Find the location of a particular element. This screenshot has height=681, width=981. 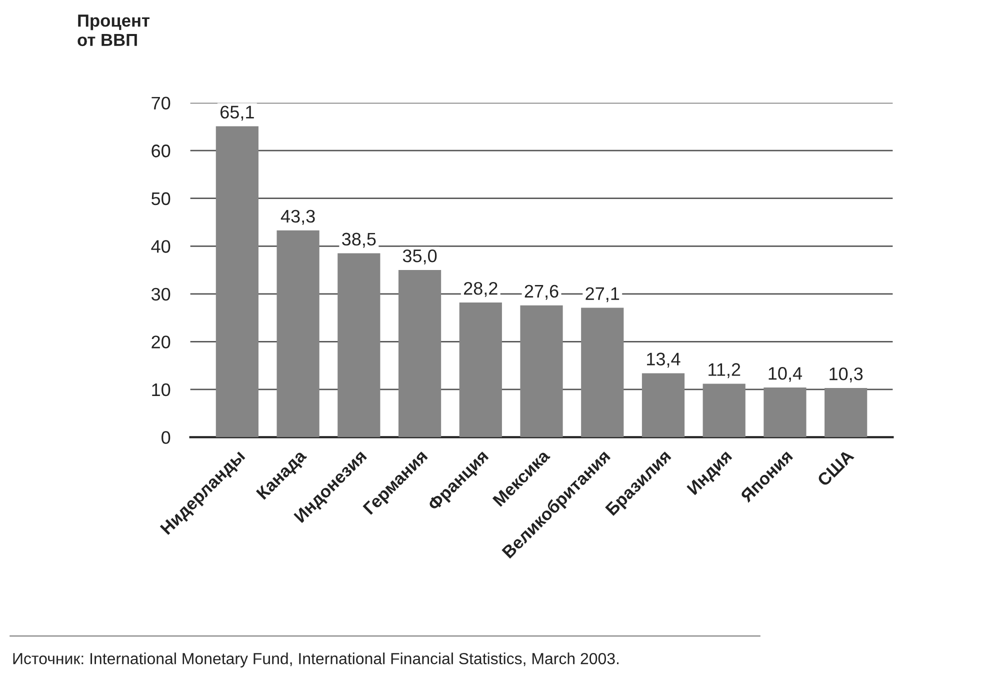

data-label: 28,2 is located at coordinates (481, 289).